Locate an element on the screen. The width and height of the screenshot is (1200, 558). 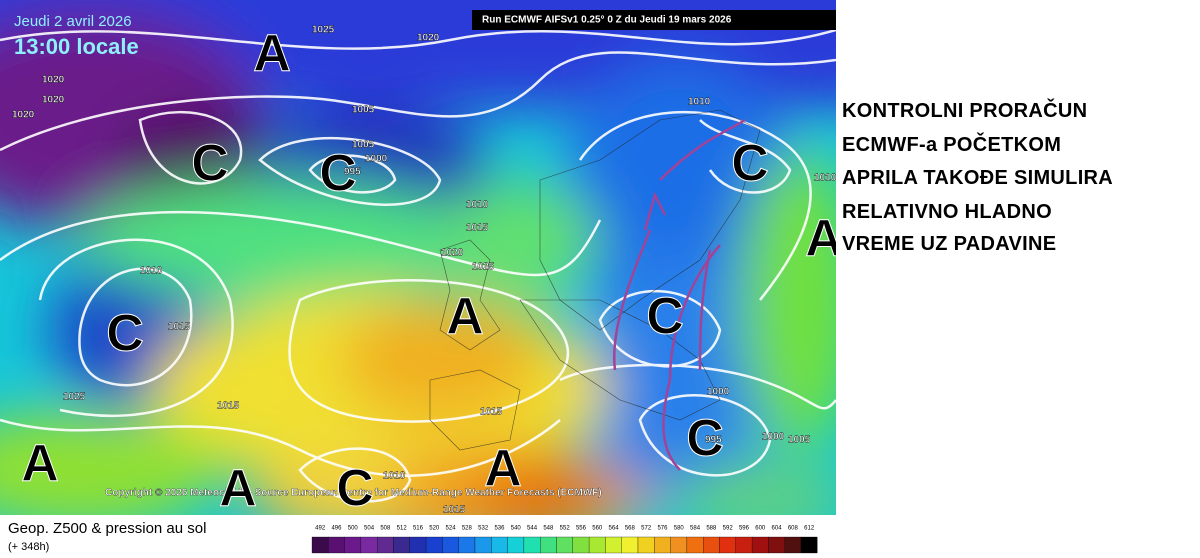
legend-title: Geop. Z500 & pression au sol is located at coordinates (107, 528).